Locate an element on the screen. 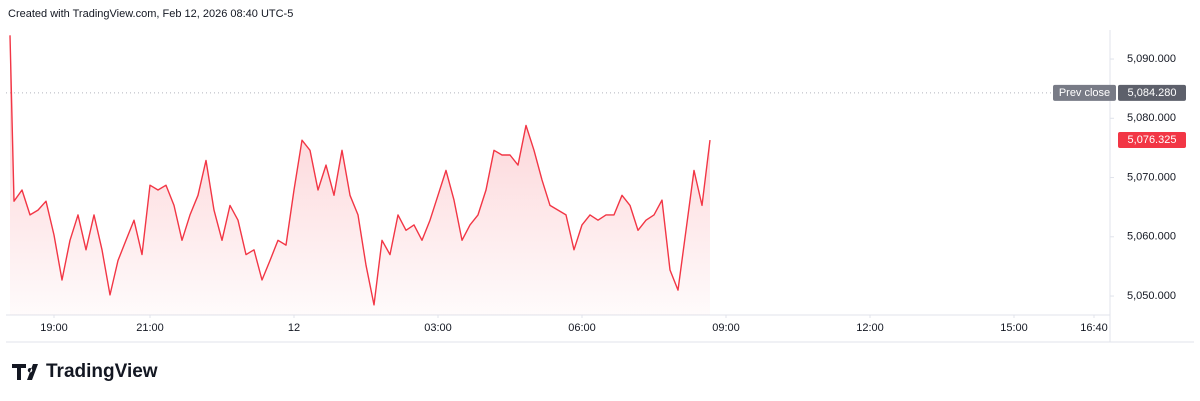 The width and height of the screenshot is (1200, 401). last-price-label: 5,076.325 is located at coordinates (1152, 140).